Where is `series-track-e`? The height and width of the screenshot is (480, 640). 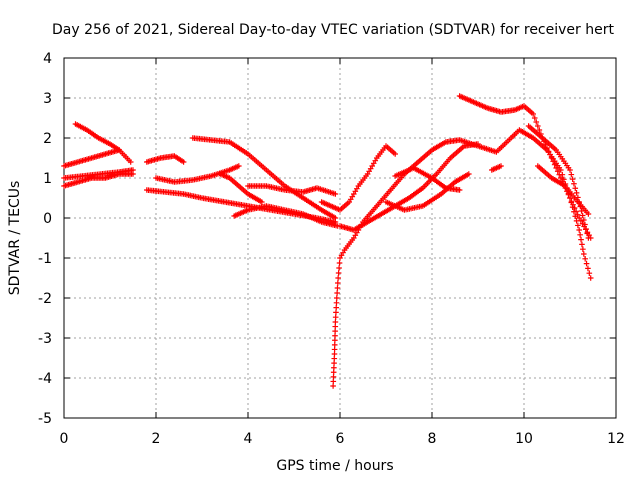 series-track-e is located at coordinates (165, 159).